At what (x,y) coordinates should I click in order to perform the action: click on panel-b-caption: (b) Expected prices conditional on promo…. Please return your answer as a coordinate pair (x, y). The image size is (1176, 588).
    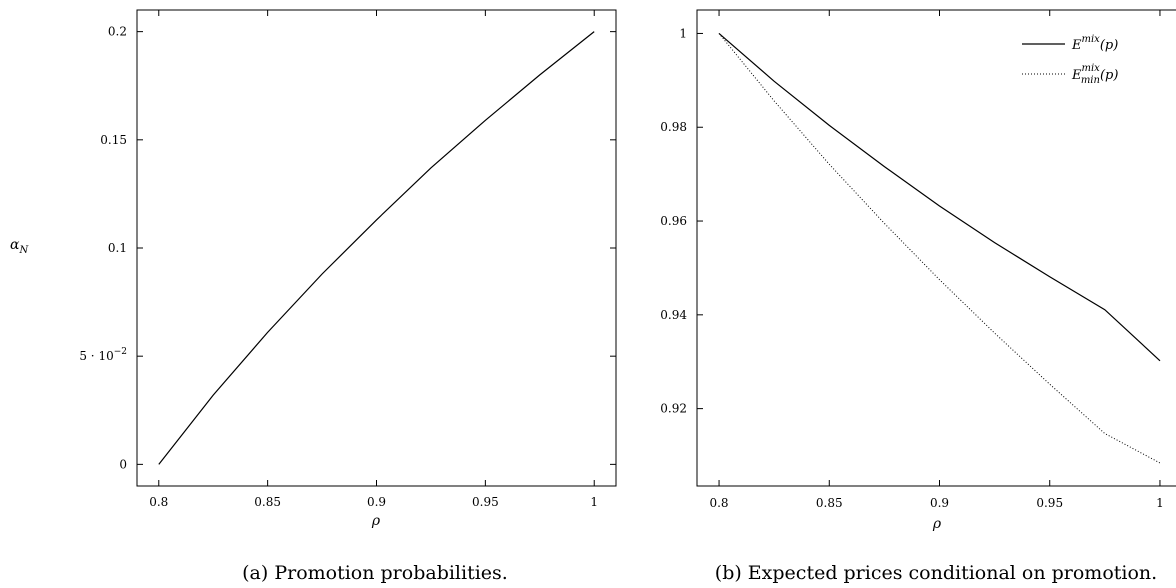
    Looking at the image, I should click on (936, 573).